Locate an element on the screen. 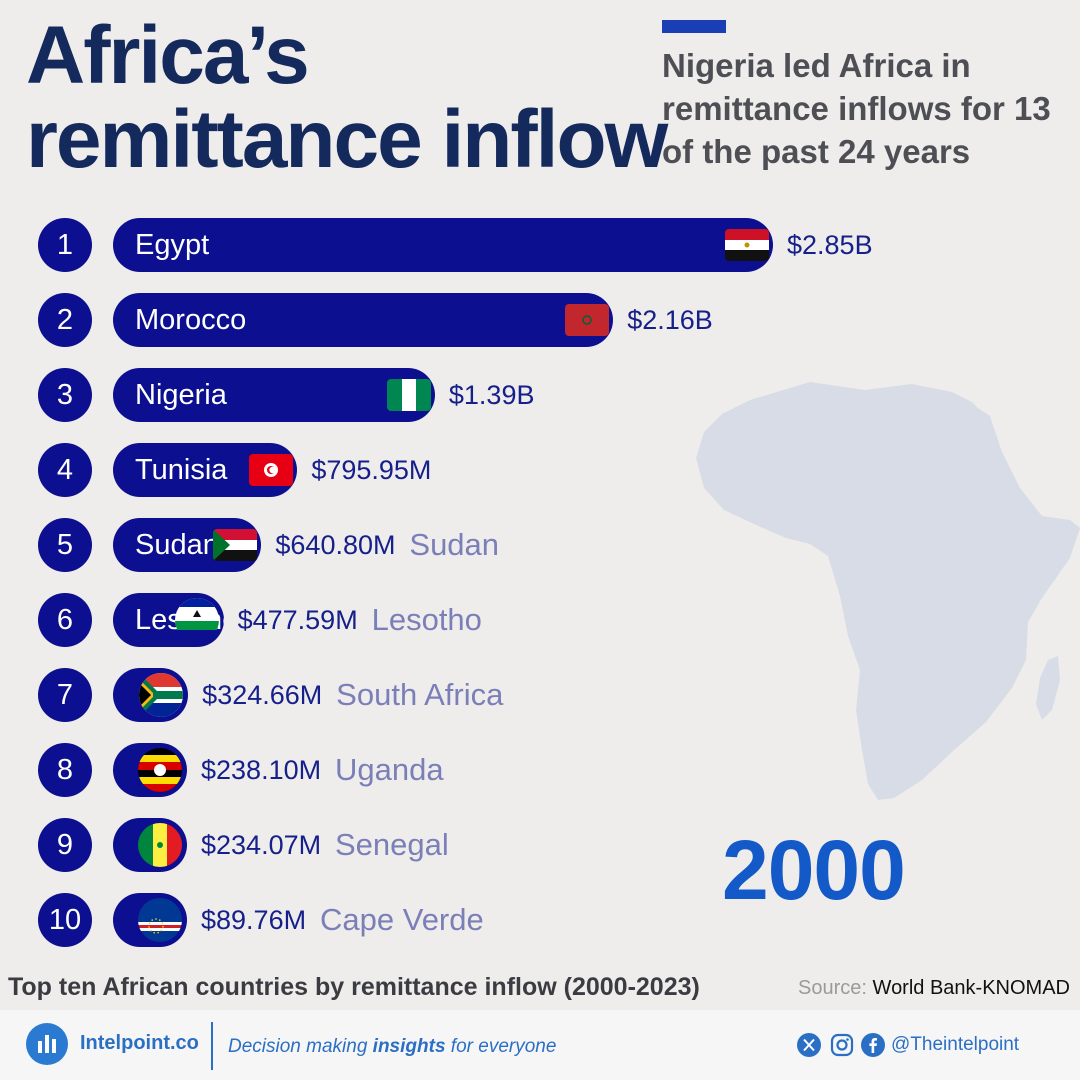  intelpoint-logo-icon is located at coordinates (47, 1044).